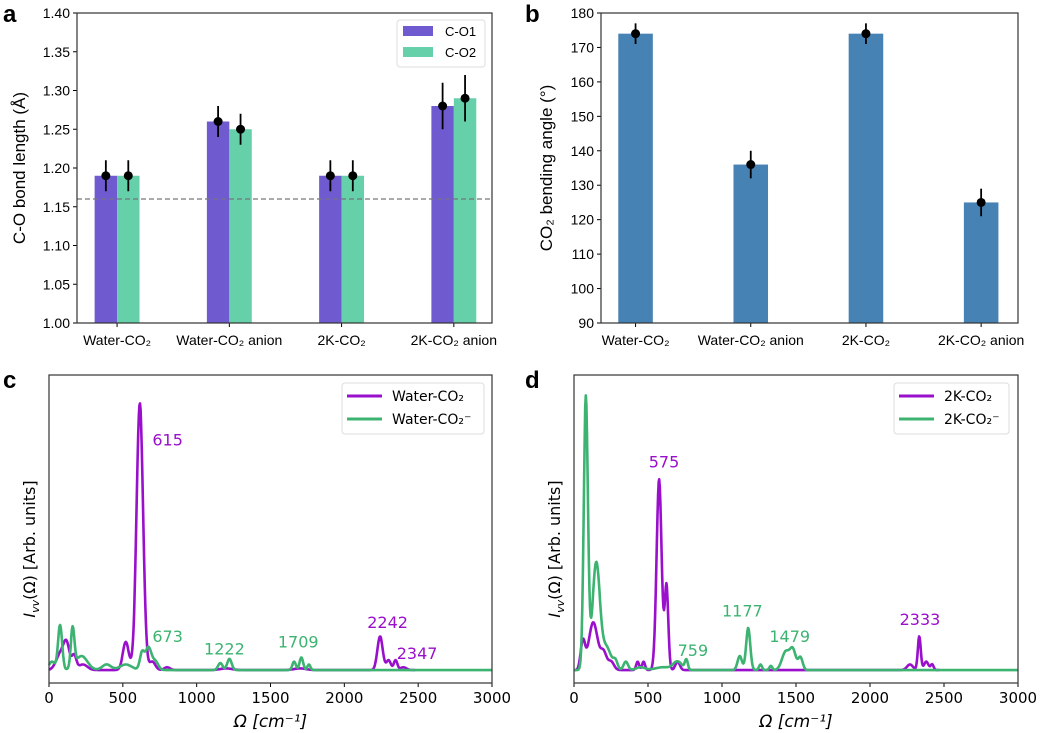  What do you see at coordinates (583, 47) in the screenshot?
I see `y-tick-label: 170` at bounding box center [583, 47].